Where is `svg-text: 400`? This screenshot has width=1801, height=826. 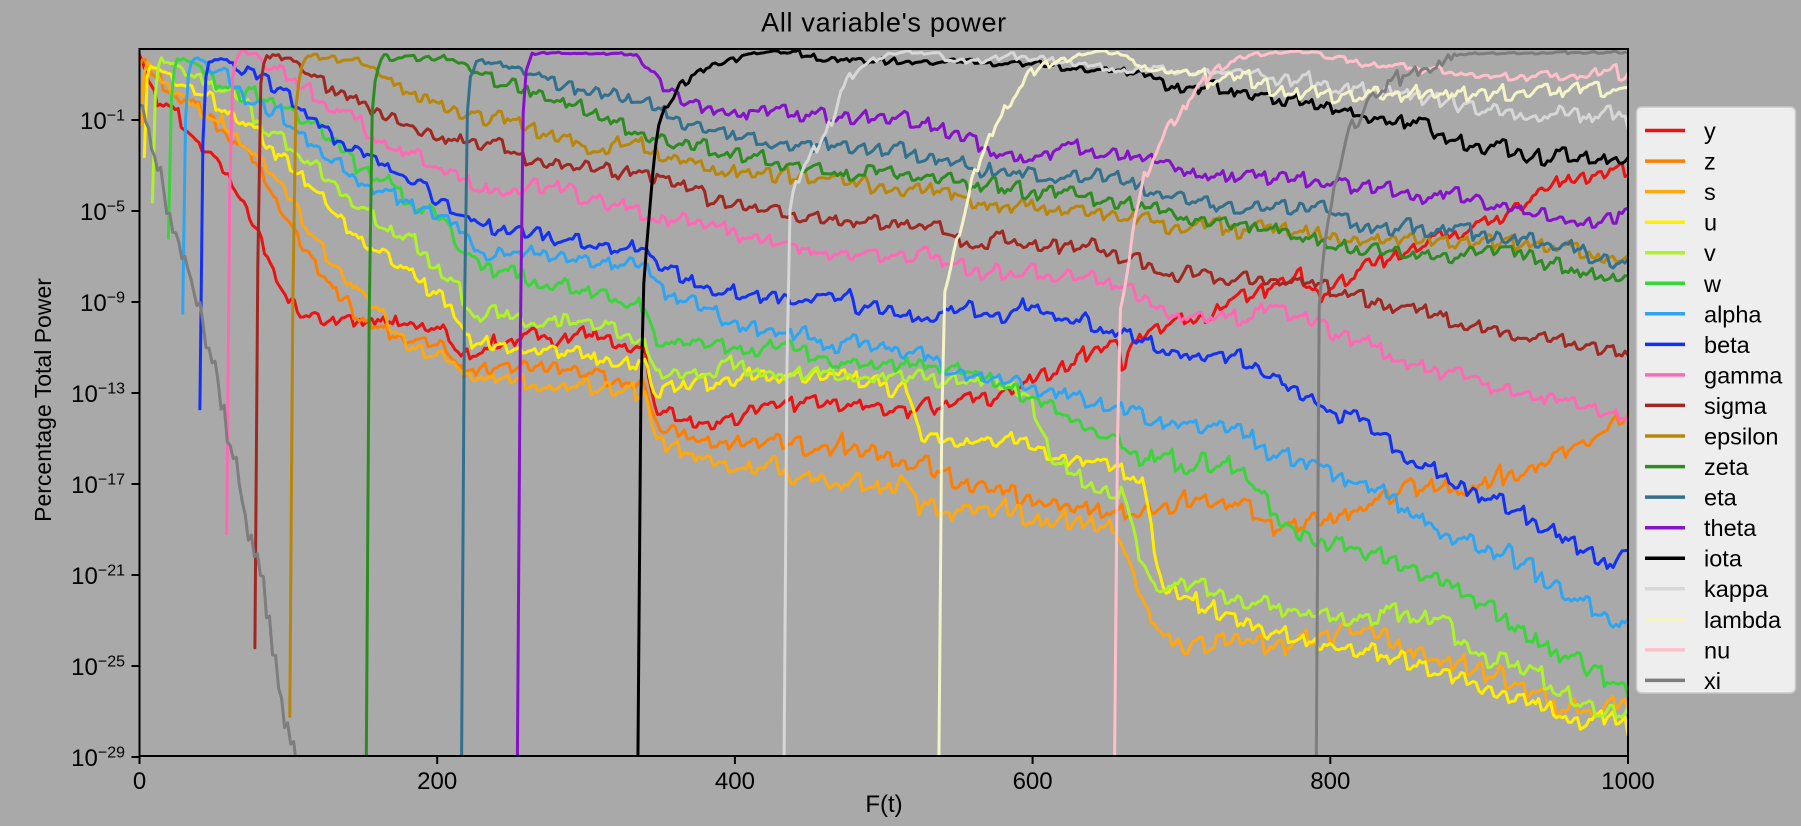 svg-text: 400 is located at coordinates (735, 781).